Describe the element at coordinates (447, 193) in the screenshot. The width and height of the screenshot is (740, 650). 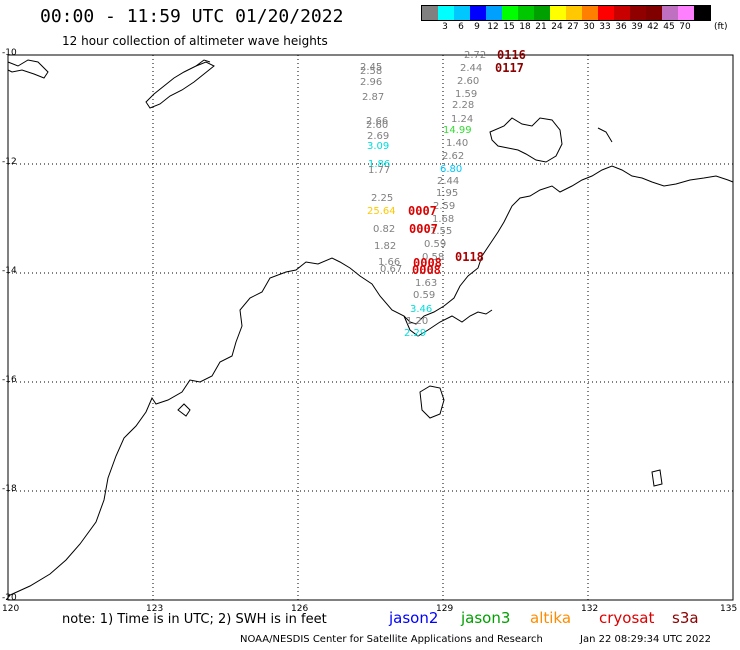
I see `wave-height-label: 1.95` at that location.